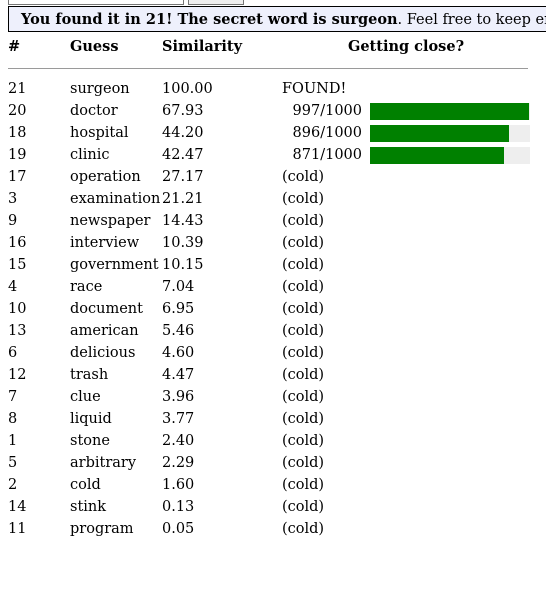  I want to click on guess-word: stink, so click(88, 507).